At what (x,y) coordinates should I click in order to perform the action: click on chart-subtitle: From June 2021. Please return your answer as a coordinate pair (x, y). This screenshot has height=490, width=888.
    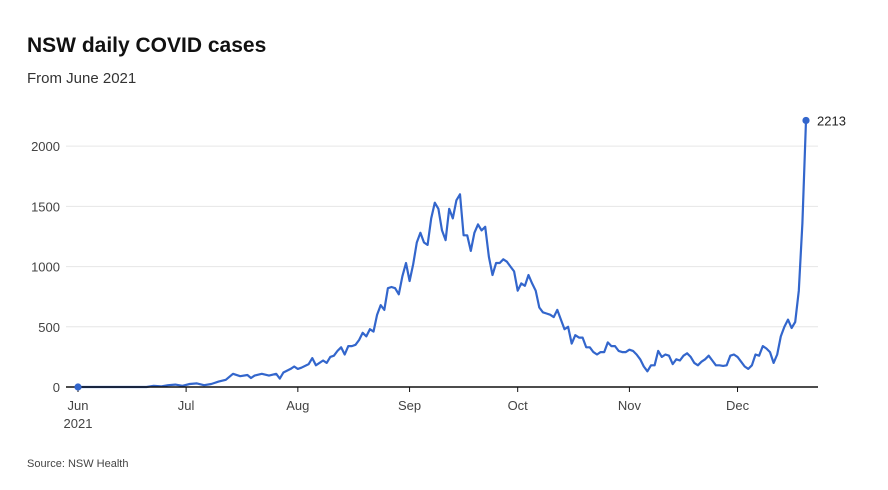
    Looking at the image, I should click on (82, 78).